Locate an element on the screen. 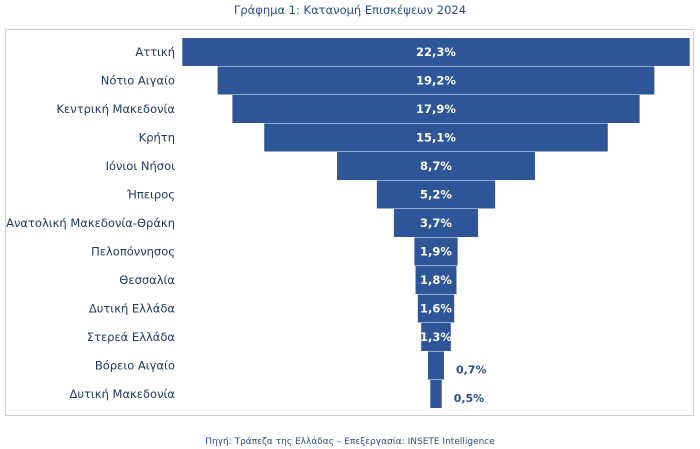 The width and height of the screenshot is (700, 449). data-label: 0,5% is located at coordinates (469, 398).